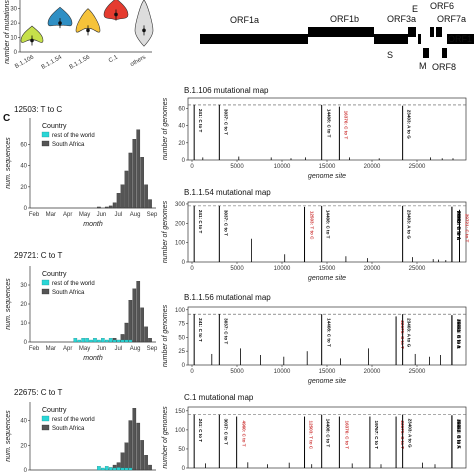 This screenshot has width=474, height=474. Describe the element at coordinates (180, 431) in the screenshot. I see `map-y-tick-label: 100` at that location.